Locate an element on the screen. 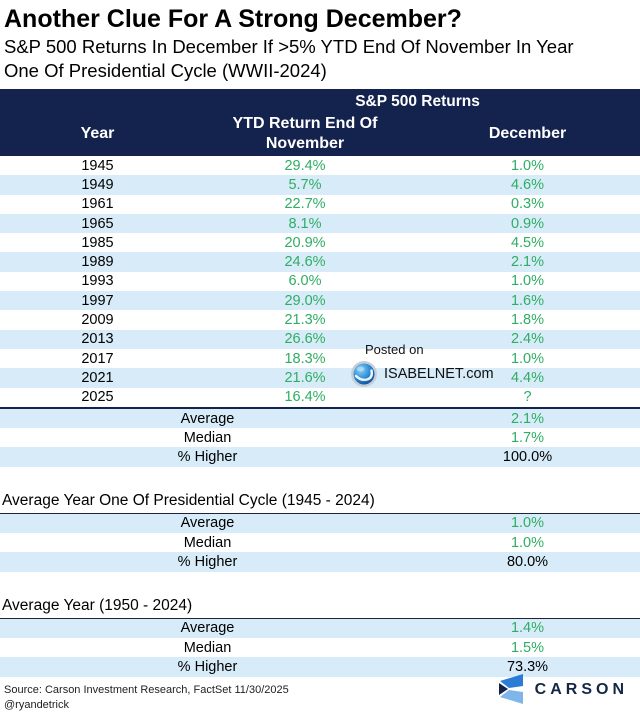 Image resolution: width=640 pixels, height=720 pixels. group-header-spacer is located at coordinates (97, 100).